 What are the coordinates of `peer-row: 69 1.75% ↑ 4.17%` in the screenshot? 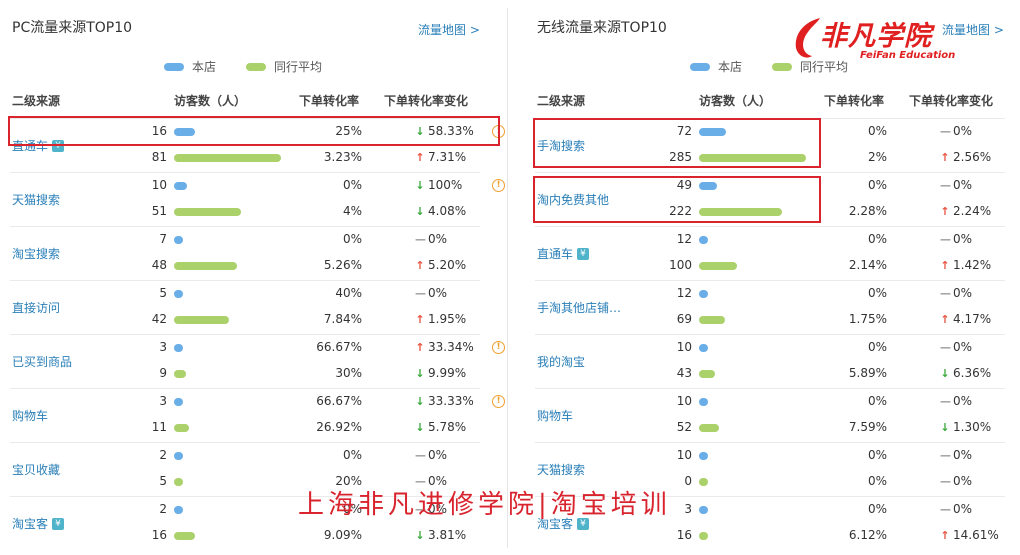 It's located at (770, 320).